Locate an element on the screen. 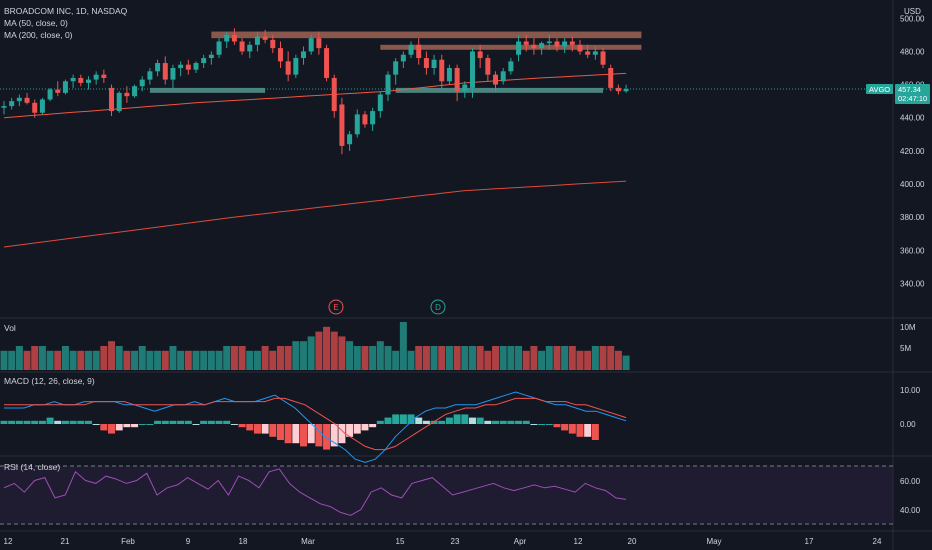 The height and width of the screenshot is (550, 932). macd-pane-label: MACD (12, 26, close, 9) is located at coordinates (49, 381).